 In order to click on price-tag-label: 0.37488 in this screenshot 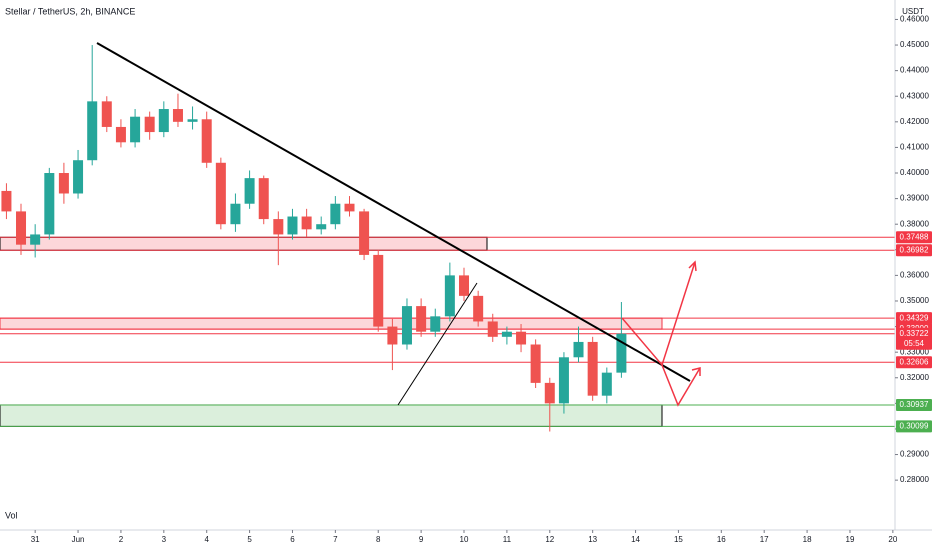, I will do `click(914, 236)`.